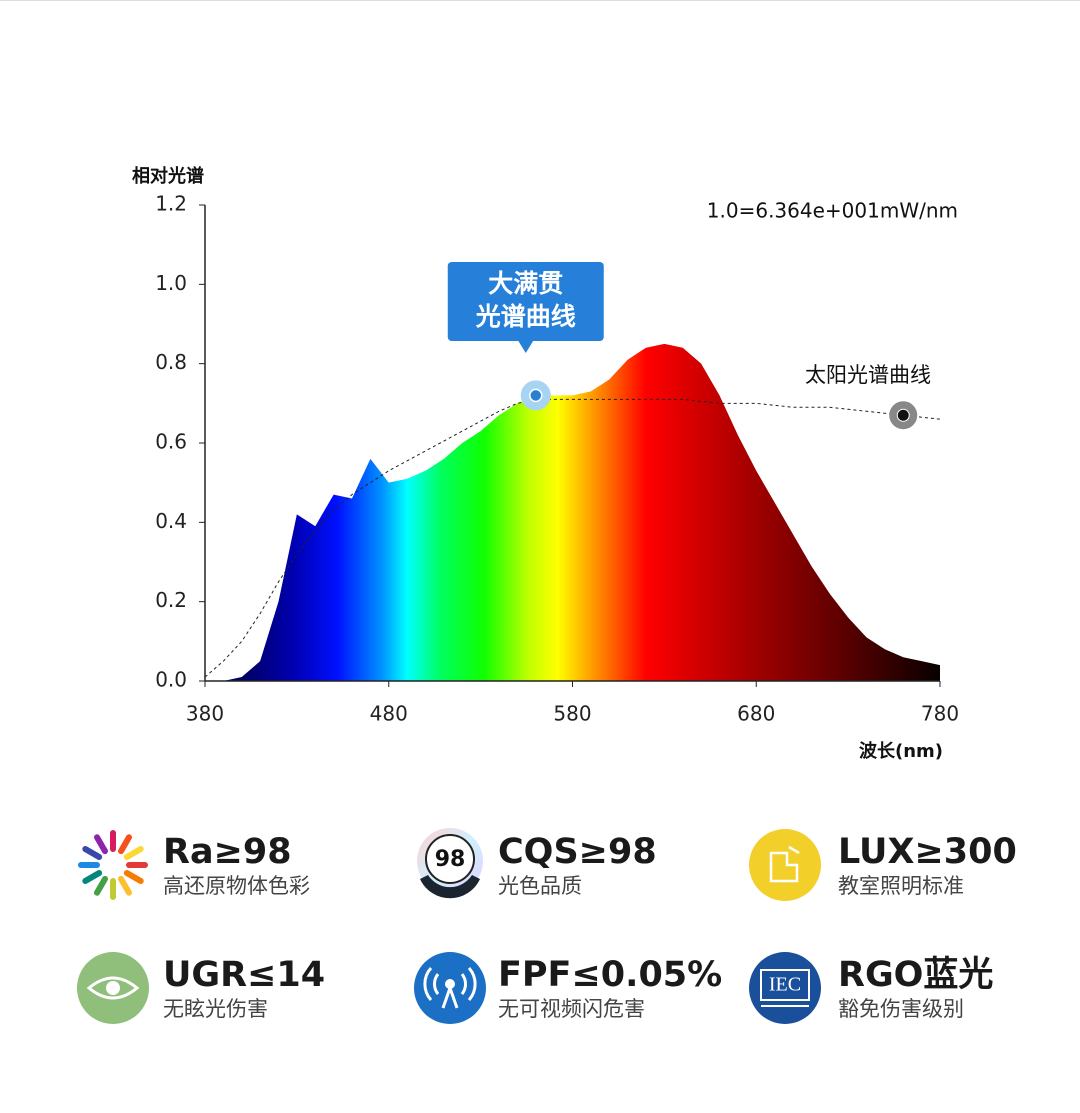 Image resolution: width=1080 pixels, height=1113 pixels. Describe the element at coordinates (171, 283) in the screenshot. I see `y-tick-label: 1.0` at that location.